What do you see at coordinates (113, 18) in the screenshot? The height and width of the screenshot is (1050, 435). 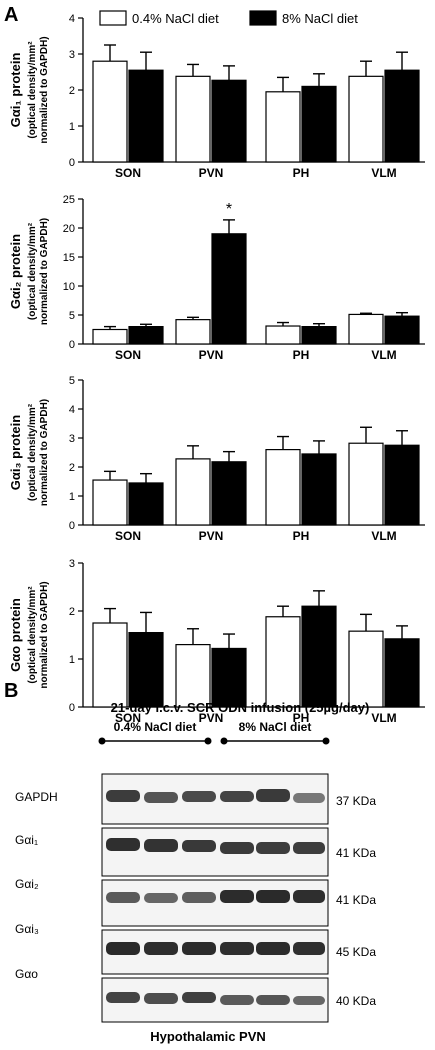 I see `legend-swatch-low-salt` at bounding box center [113, 18].